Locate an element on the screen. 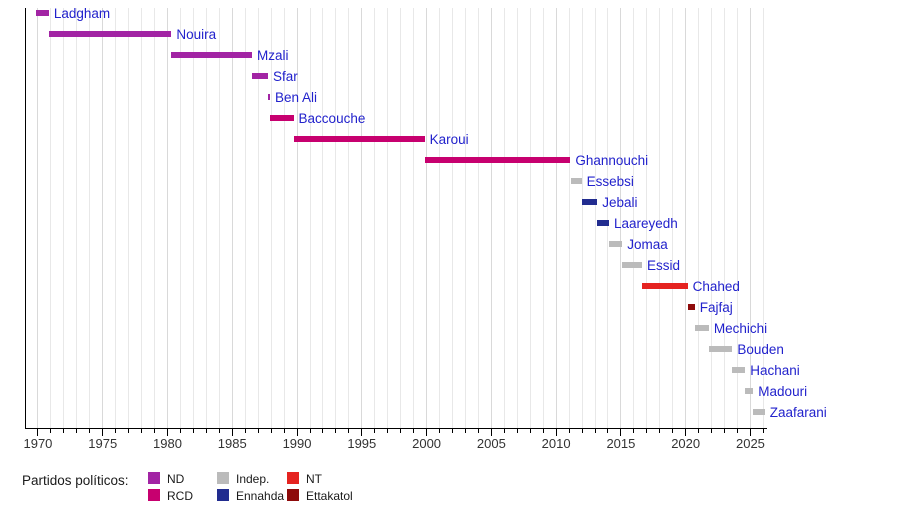  bar-label: Essebsi is located at coordinates (610, 181).